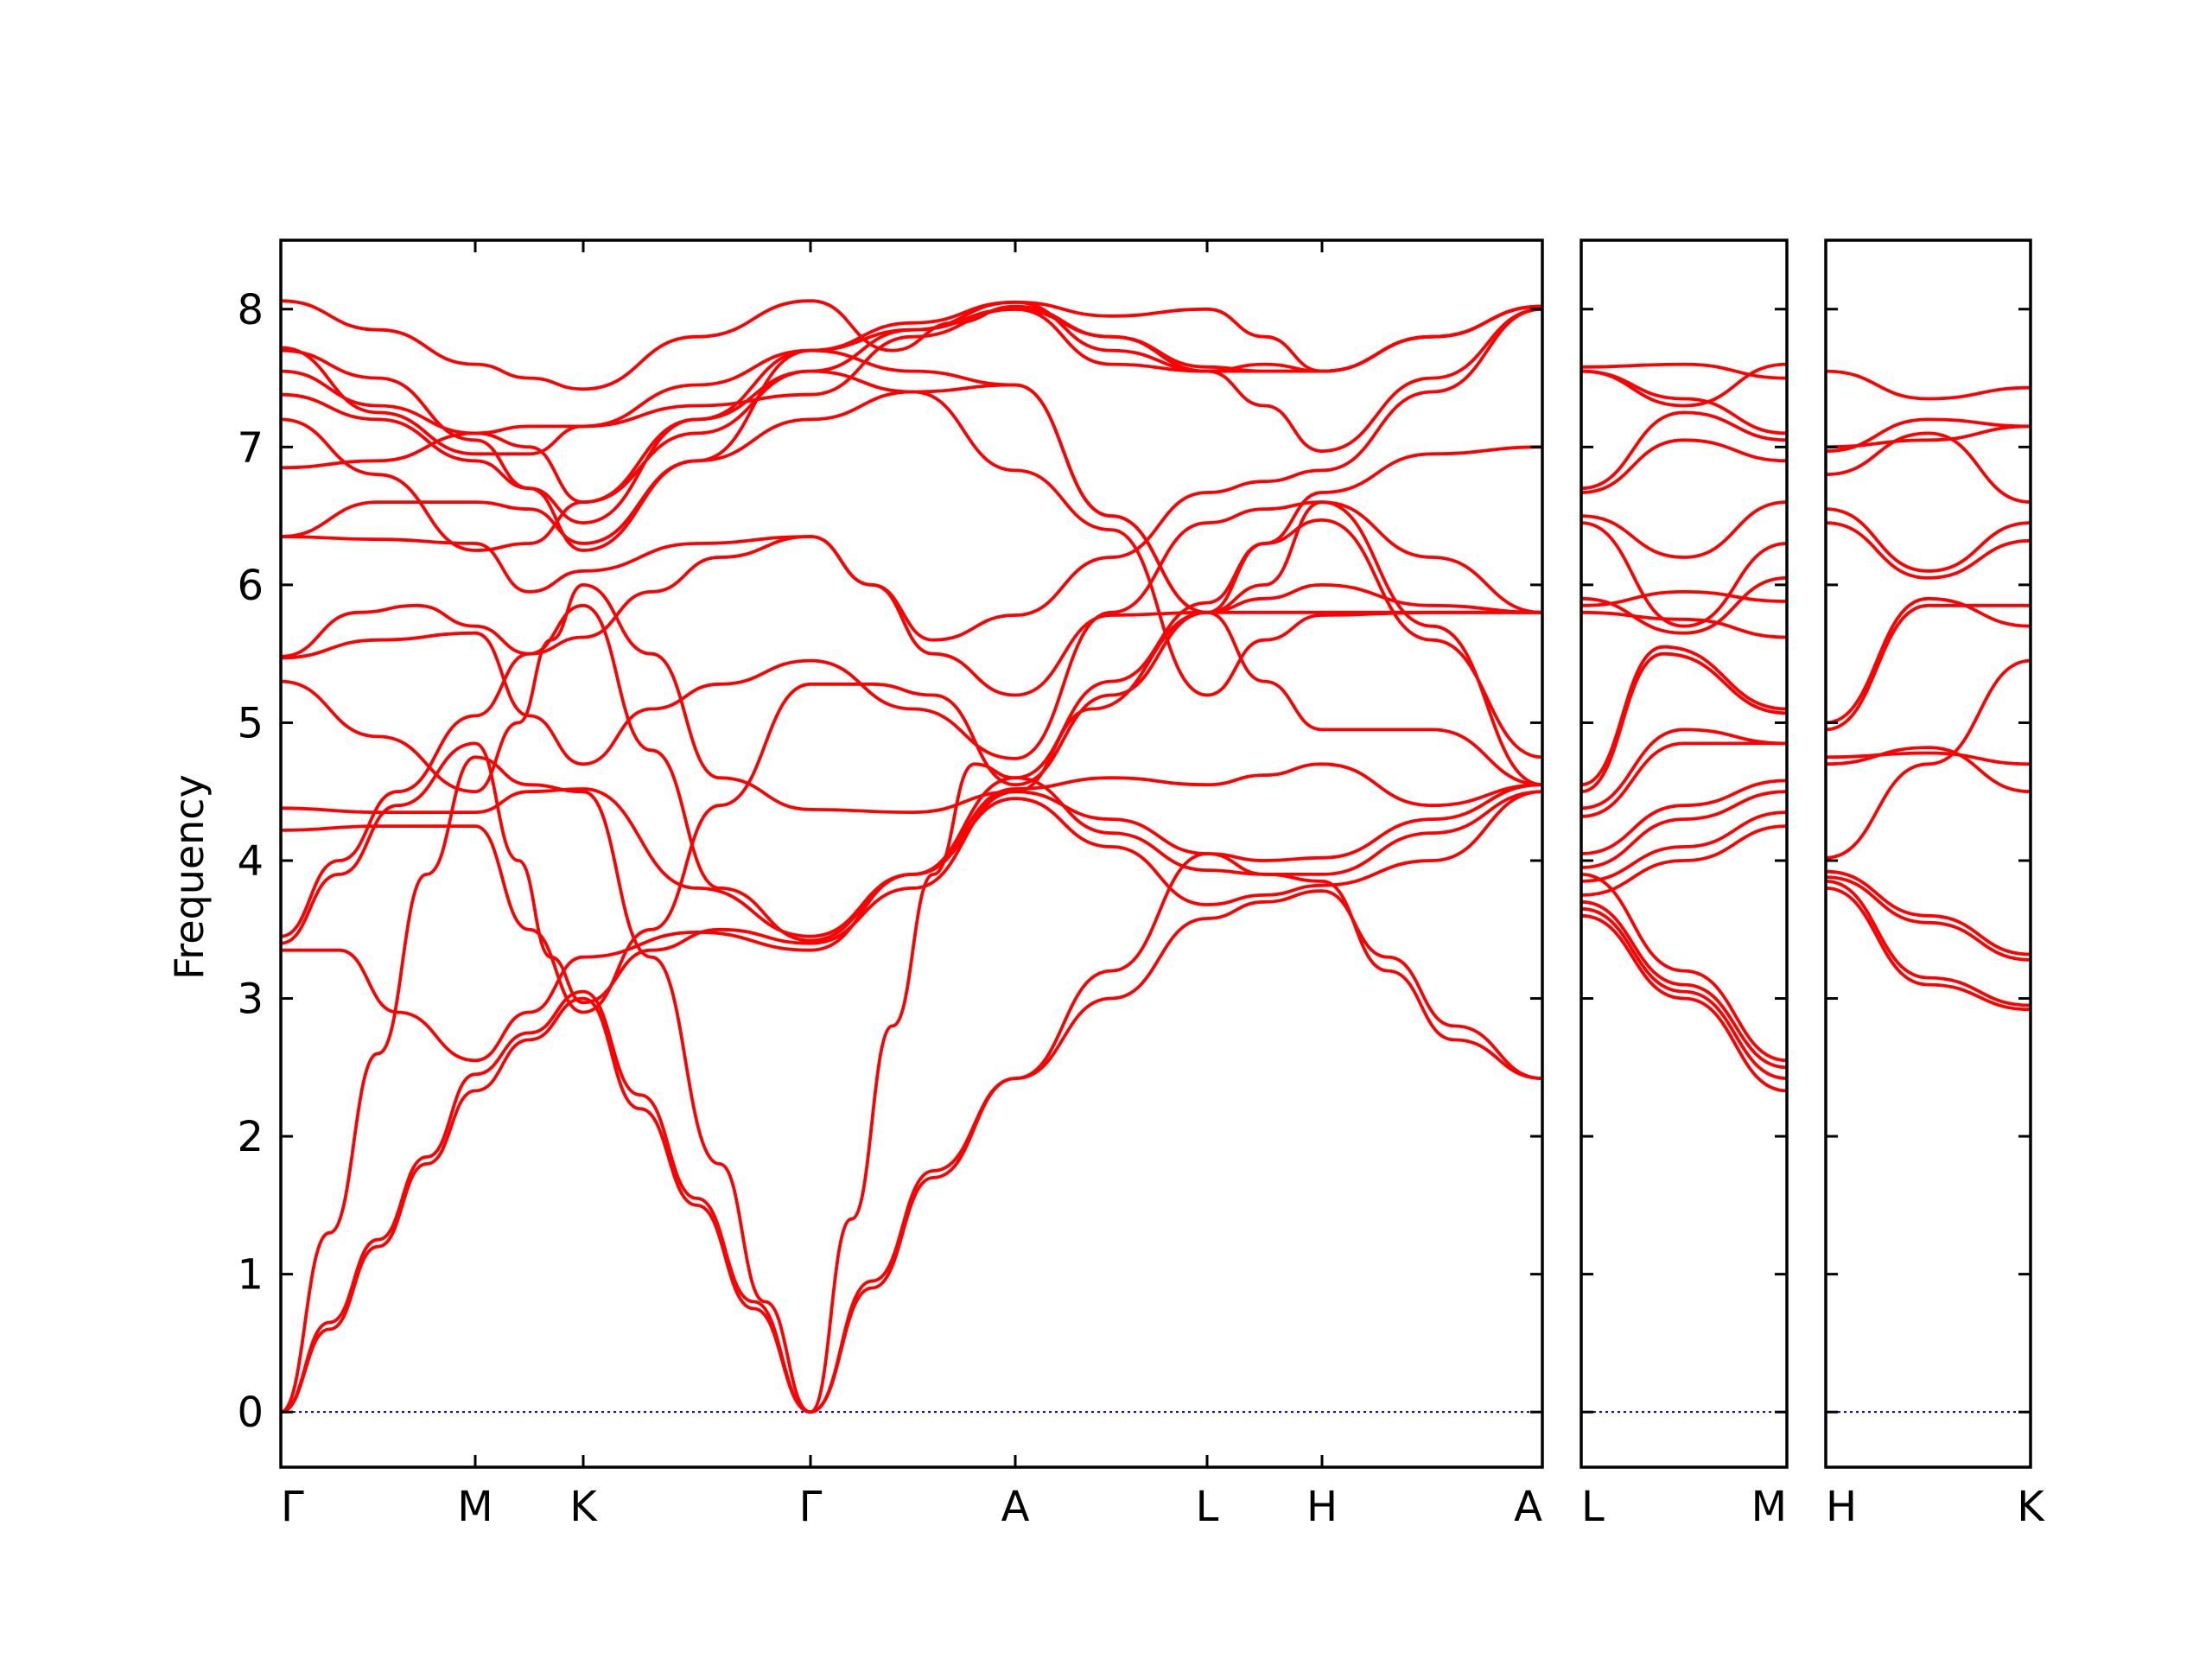 The width and height of the screenshot is (2212, 1659). Describe the element at coordinates (250, 1275) in the screenshot. I see `y-tick-label: 1` at that location.